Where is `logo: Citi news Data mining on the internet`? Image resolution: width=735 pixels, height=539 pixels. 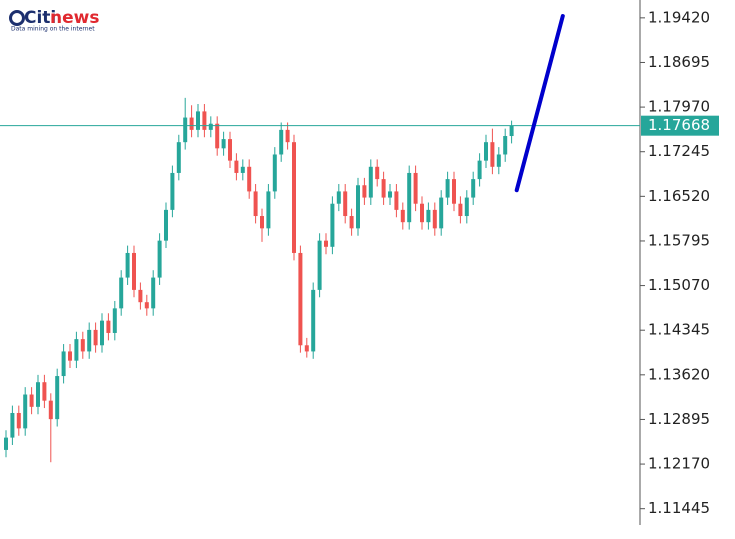 logo: Citi news Data mining on the internet is located at coordinates (54, 20).